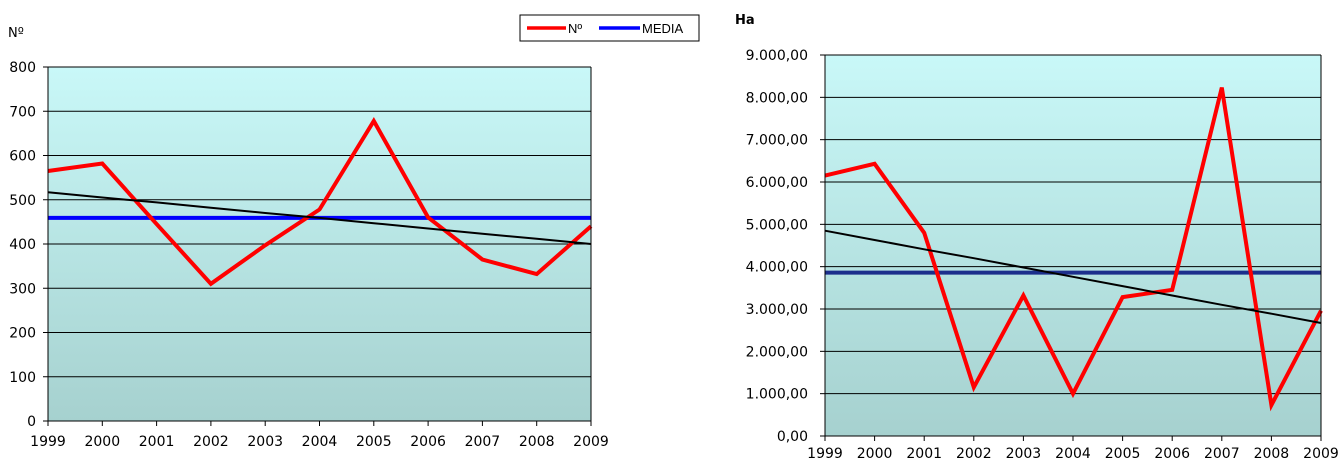 Image resolution: width=1342 pixels, height=468 pixels. Describe the element at coordinates (22, 68) in the screenshot. I see `y-tick-label: 800` at that location.